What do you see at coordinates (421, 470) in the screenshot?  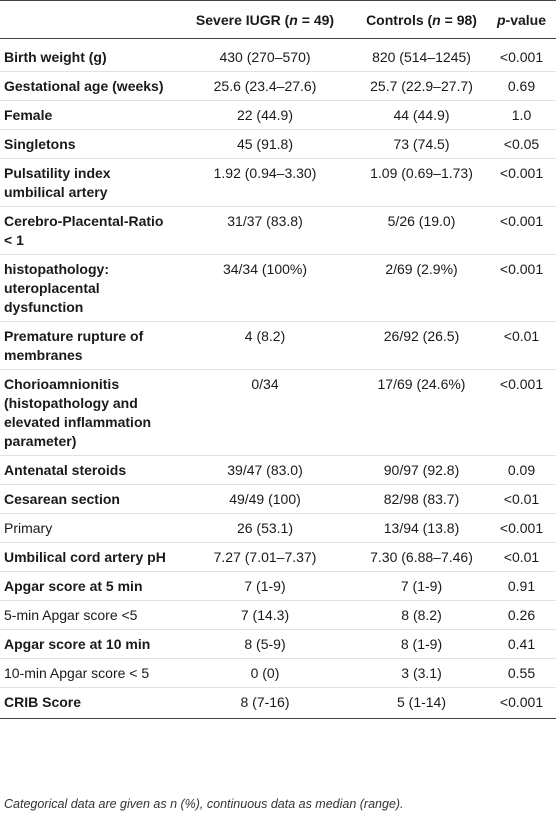 I see `row-controls-value: 90/97 (92.8)` at bounding box center [421, 470].